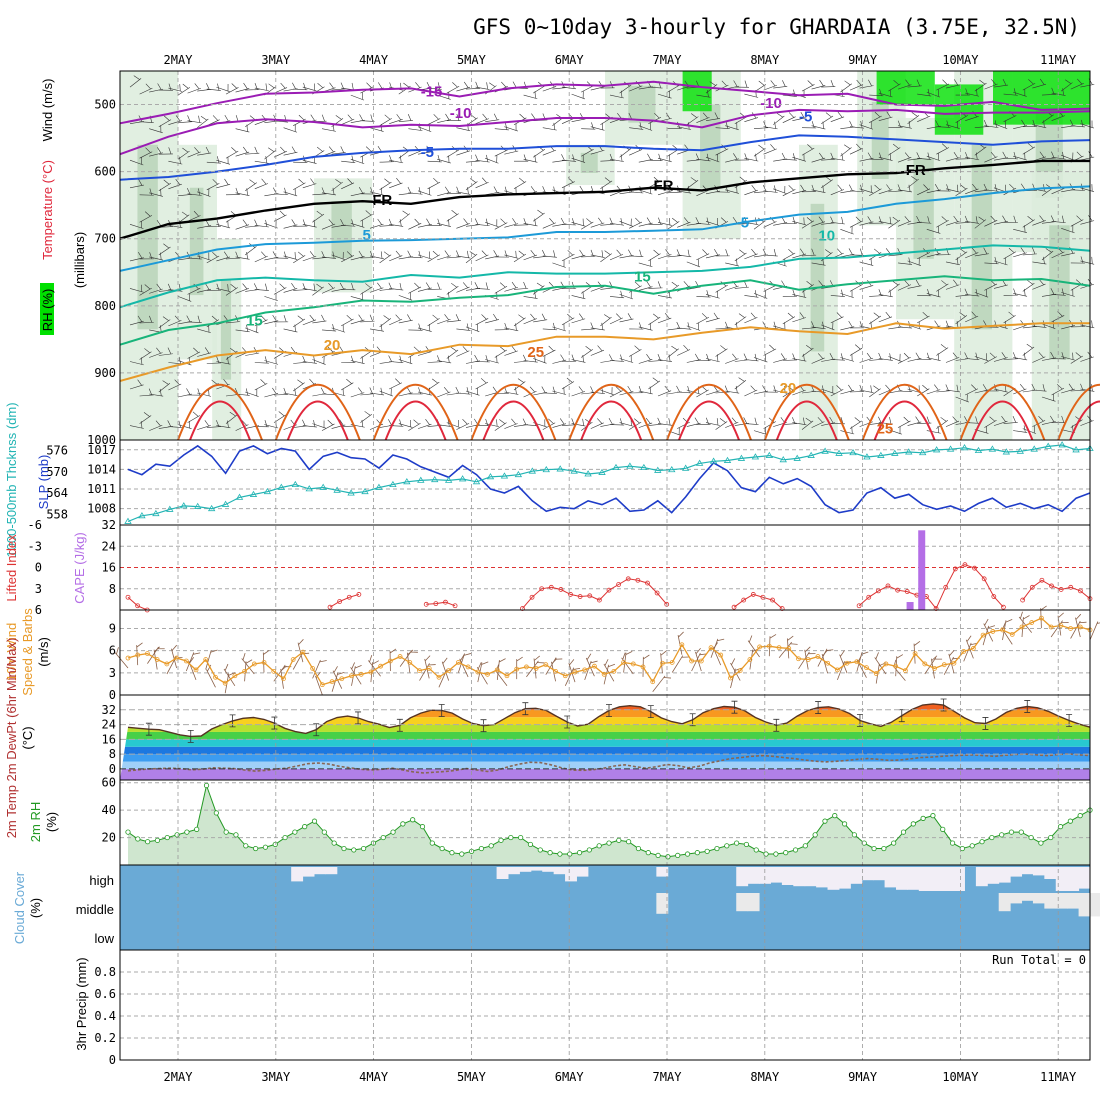  I want to click on wind-label-1: Speed & Barbs, so click(27, 652).